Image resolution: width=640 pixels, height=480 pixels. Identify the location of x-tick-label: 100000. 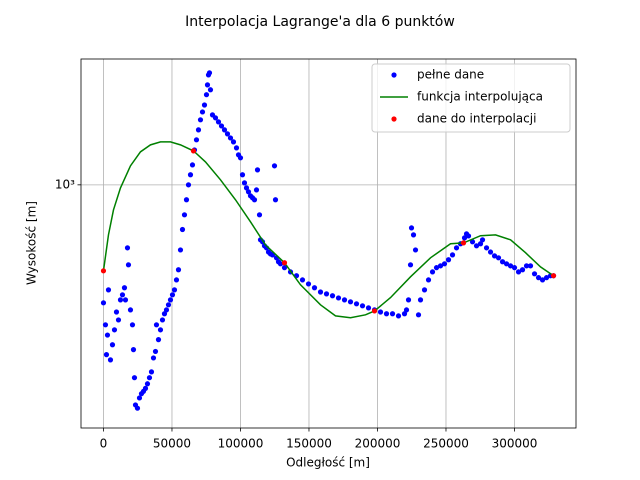
(241, 444).